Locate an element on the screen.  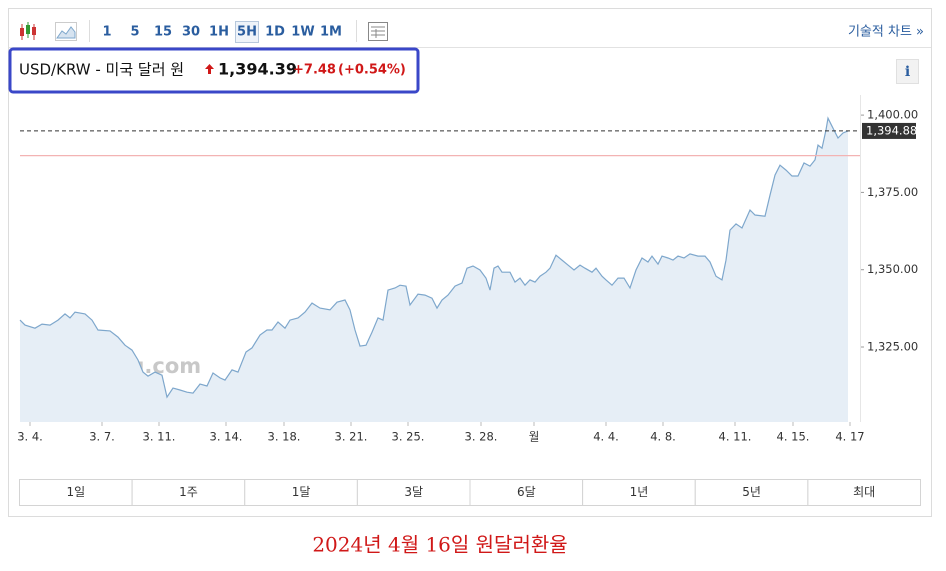
info-icon: i is located at coordinates (907, 72).